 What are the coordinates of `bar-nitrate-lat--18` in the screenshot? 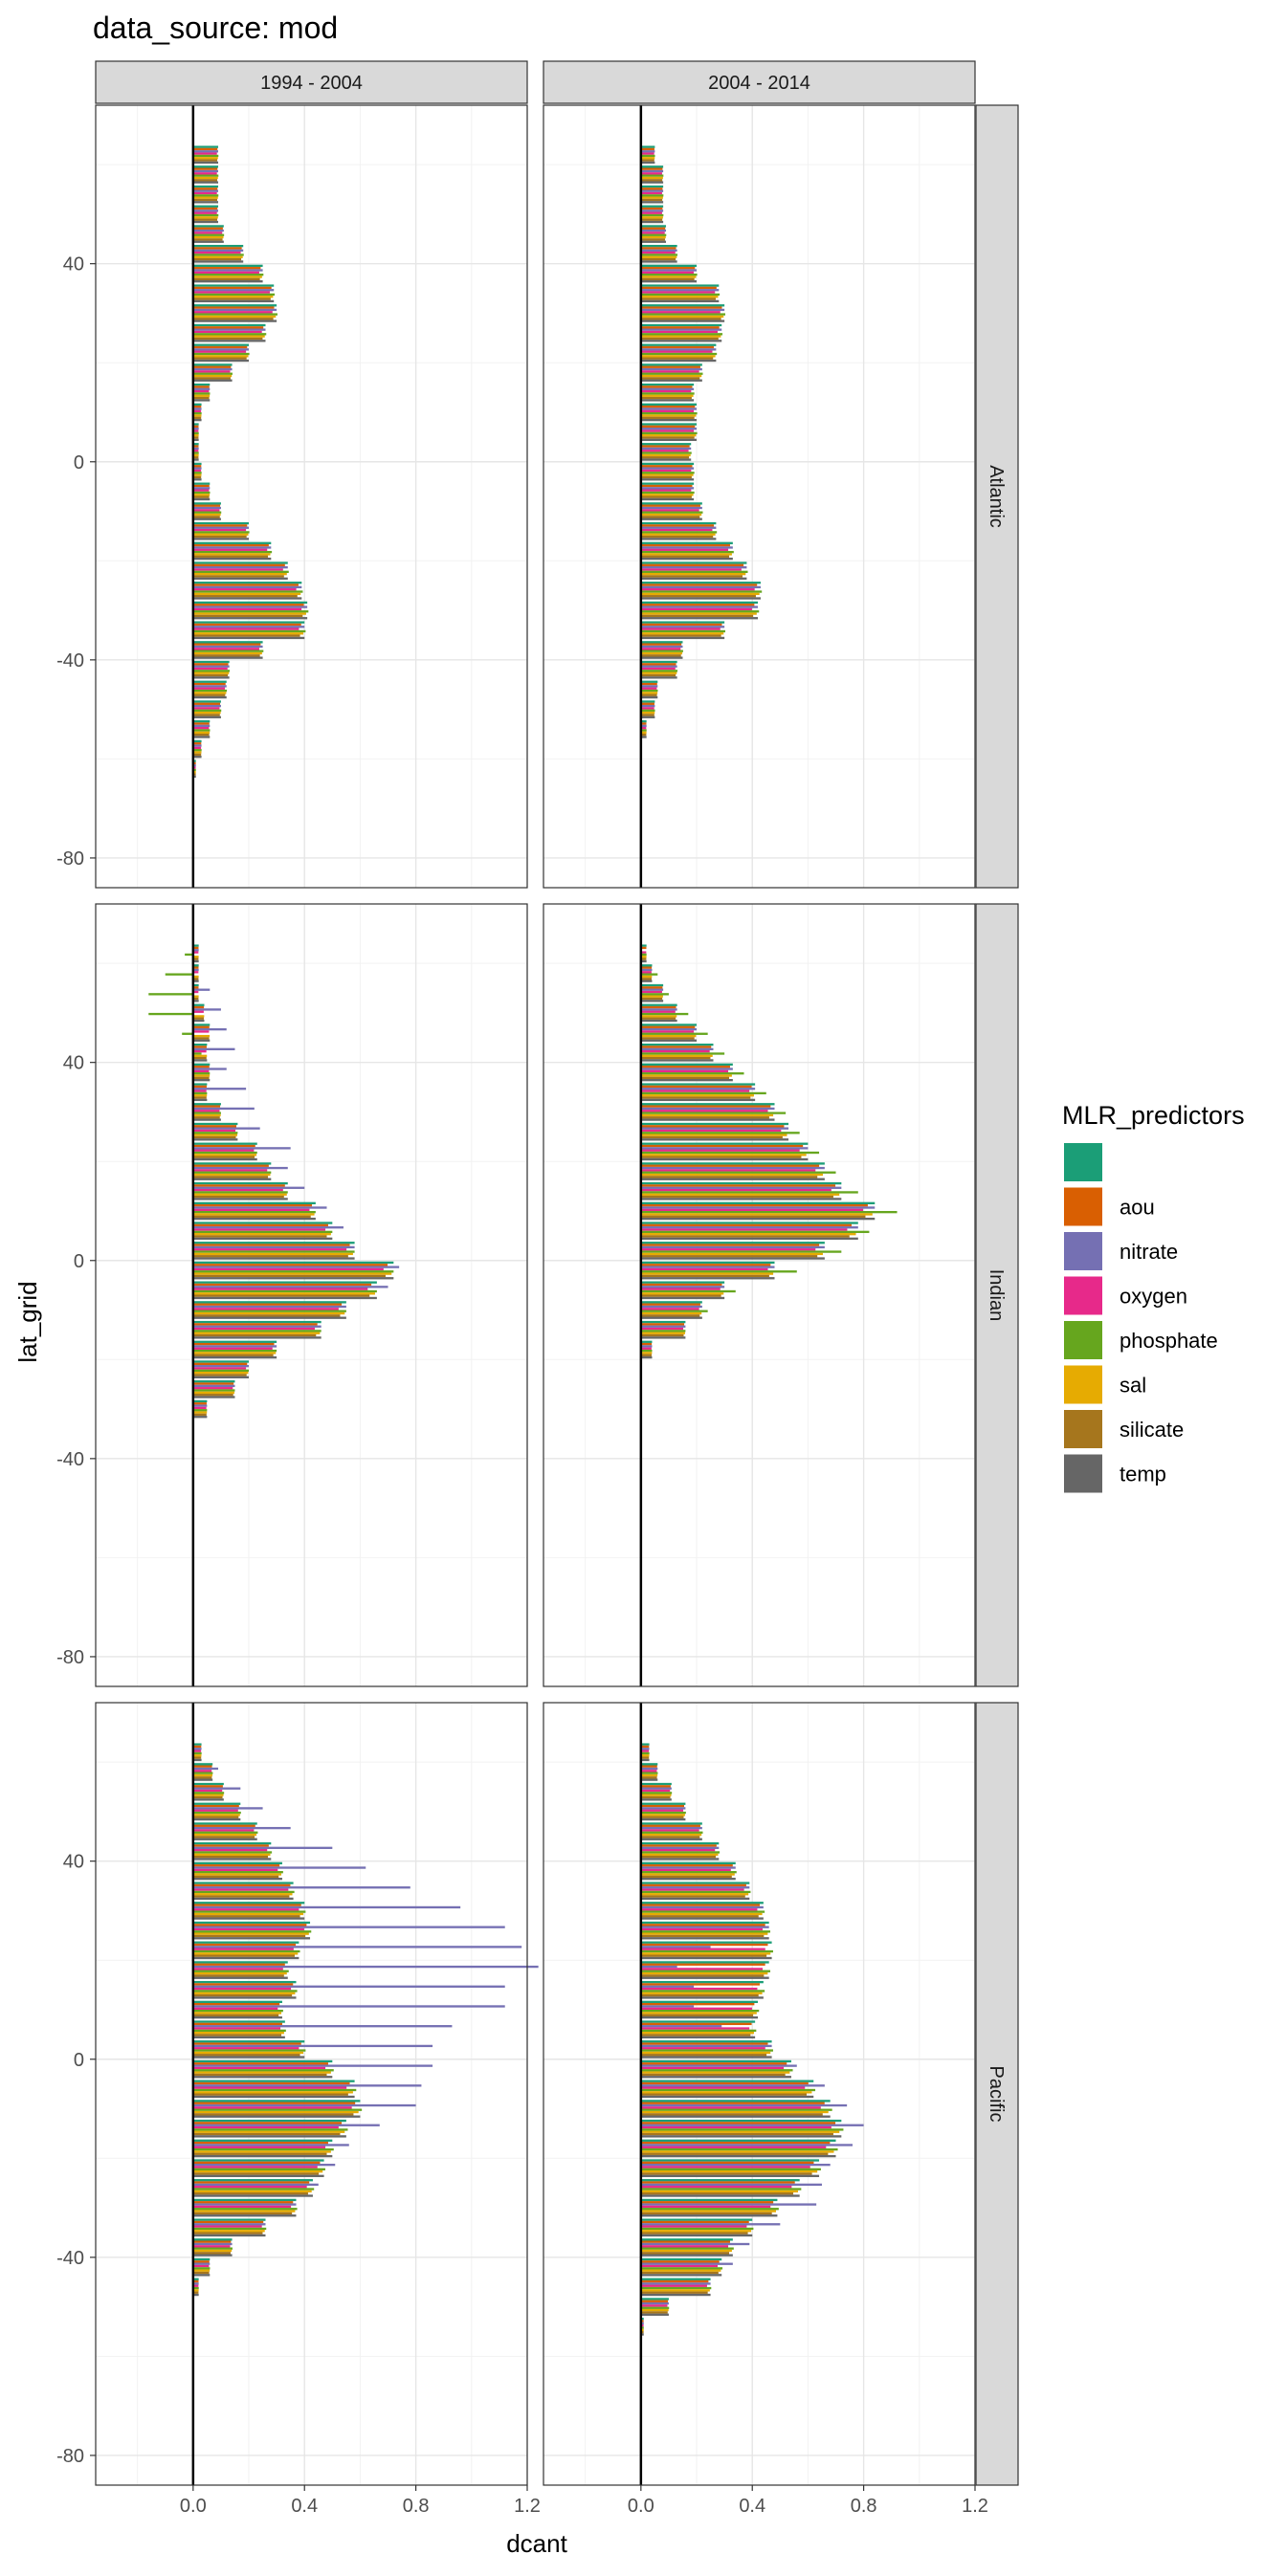 It's located at (271, 2145).